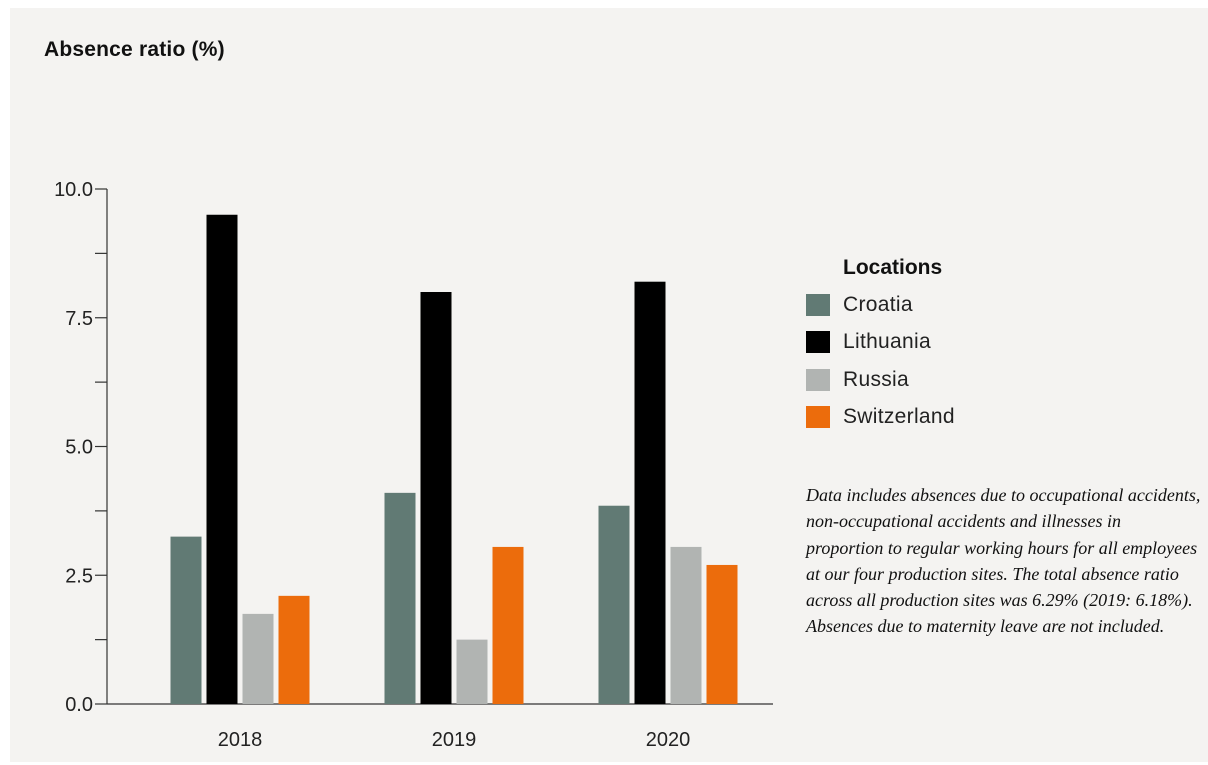  What do you see at coordinates (668, 740) in the screenshot?
I see `x-tick-label-2020: 2020` at bounding box center [668, 740].